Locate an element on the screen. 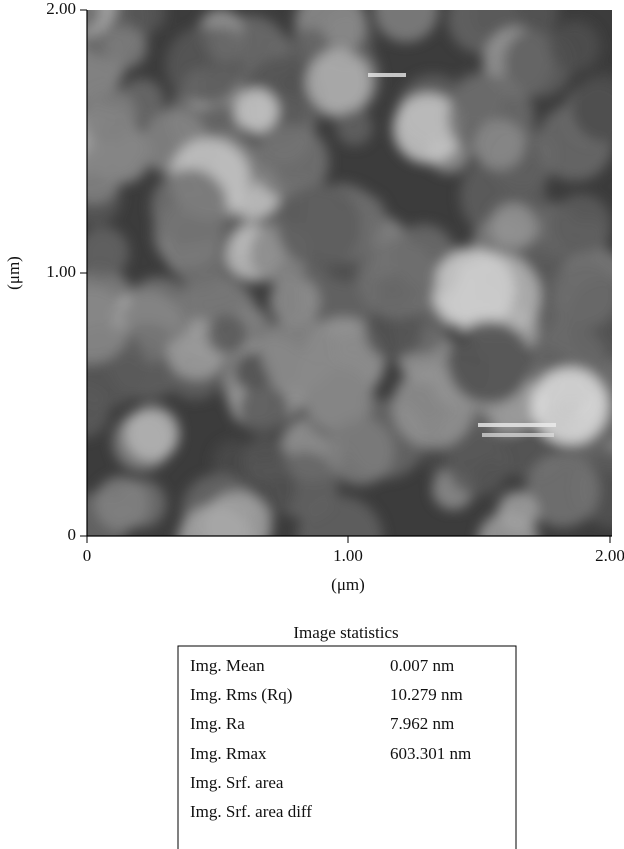  y-tick-label: 0 is located at coordinates (72, 534).